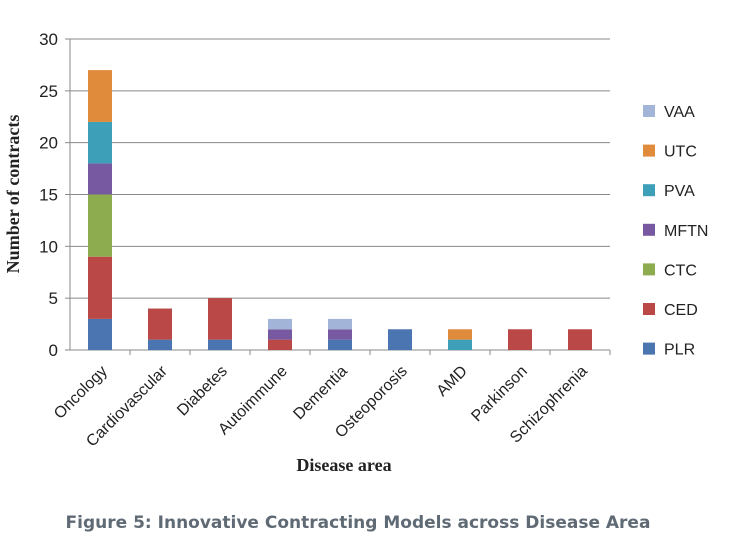  I want to click on legend-label-plr: PLR, so click(679, 350).